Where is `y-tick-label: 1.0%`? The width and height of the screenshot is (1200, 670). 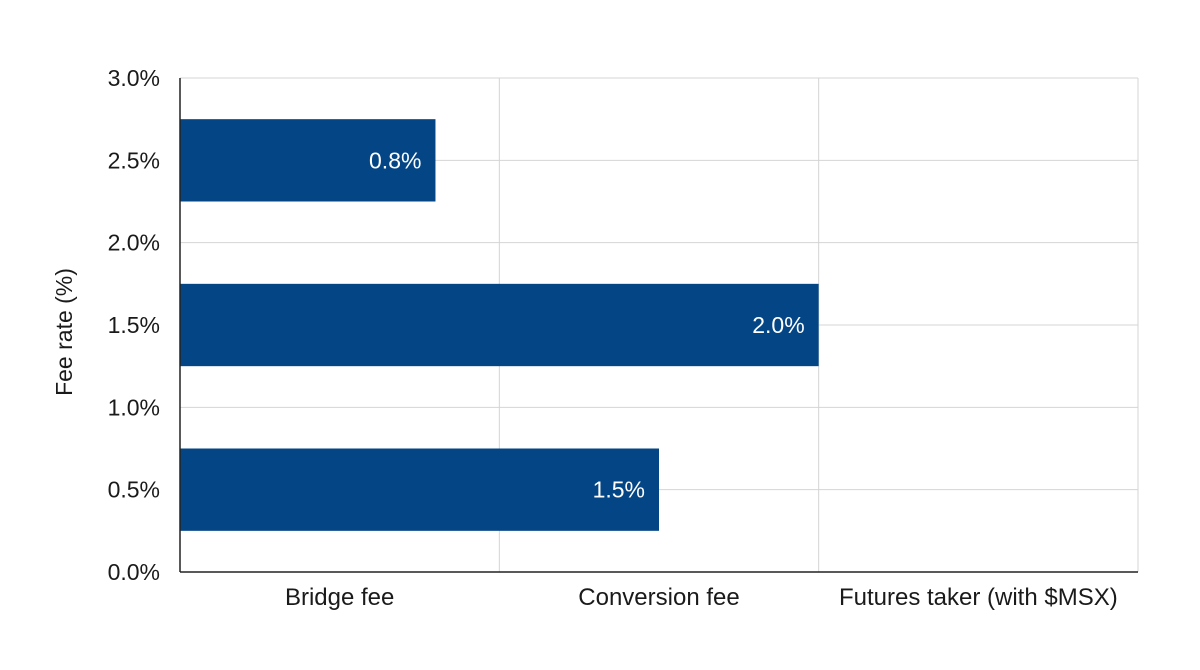 y-tick-label: 1.0% is located at coordinates (134, 407).